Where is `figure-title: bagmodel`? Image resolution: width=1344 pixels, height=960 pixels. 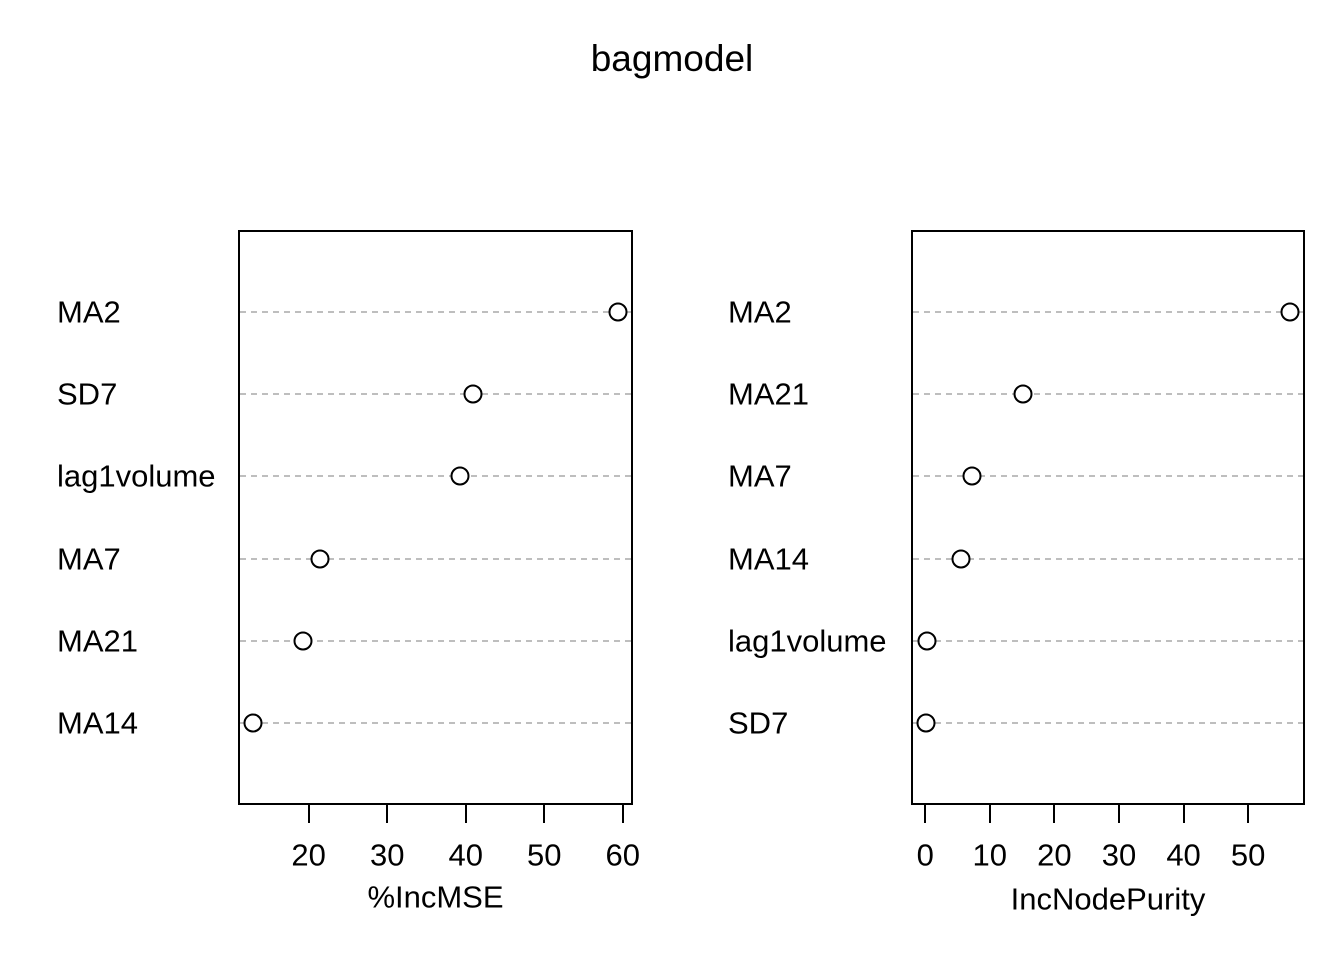
figure-title: bagmodel is located at coordinates (672, 58).